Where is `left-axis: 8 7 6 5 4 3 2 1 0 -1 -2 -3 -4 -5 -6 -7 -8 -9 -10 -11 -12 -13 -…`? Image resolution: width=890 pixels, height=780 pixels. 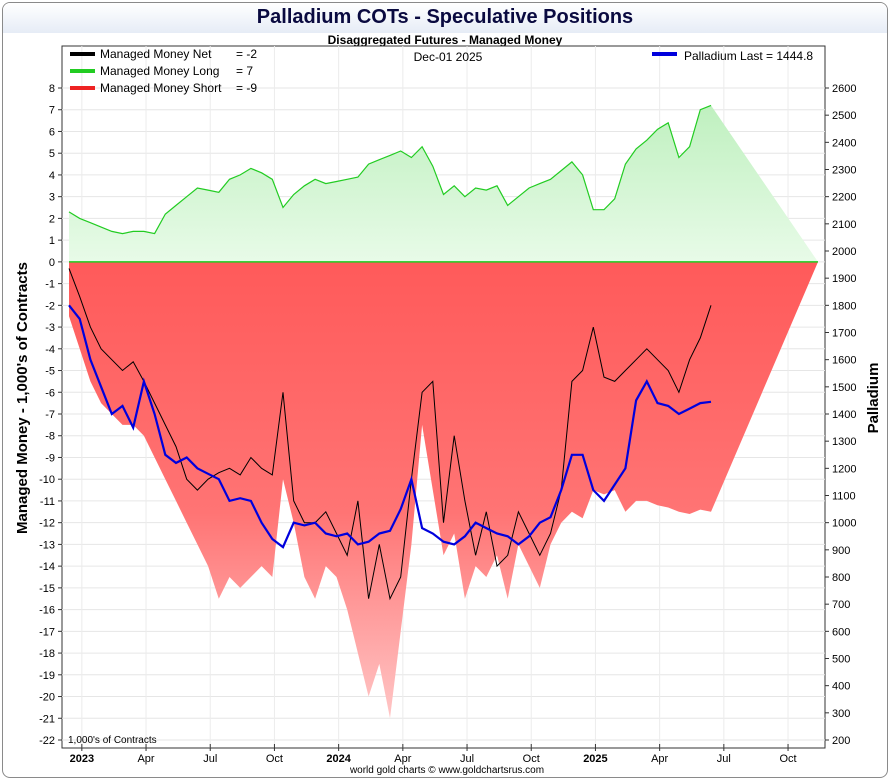 left-axis: 8 7 6 5 4 3 2 1 0 -1 -2 -3 -4 -5 -6 -7 -8 -9 -10 -11 -12 -13 -… is located at coordinates (50, 415).